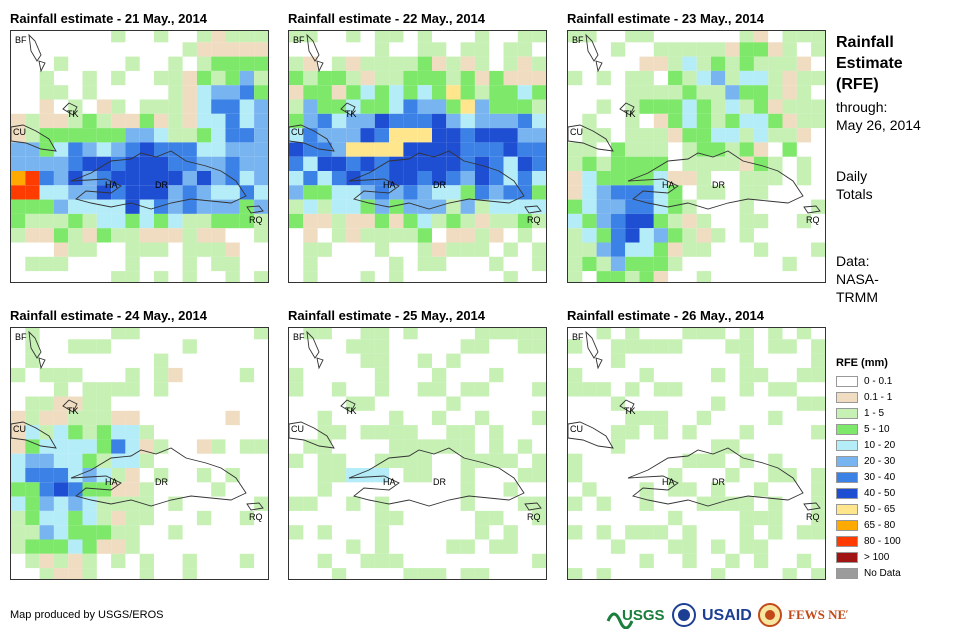 The image size is (970, 635). What do you see at coordinates (868, 573) in the screenshot?
I see `legend-item: No Data` at bounding box center [868, 573].